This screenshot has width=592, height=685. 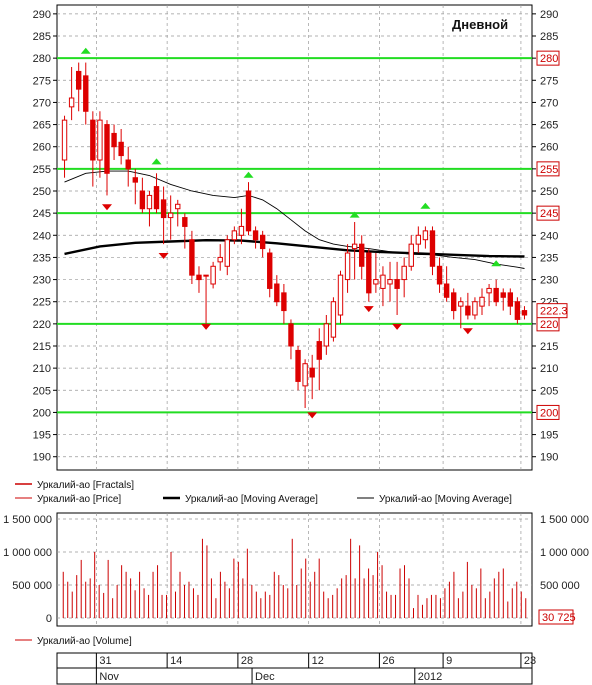 What do you see at coordinates (549, 236) in the screenshot?
I see `ytick-right-label-10: 240` at bounding box center [549, 236].